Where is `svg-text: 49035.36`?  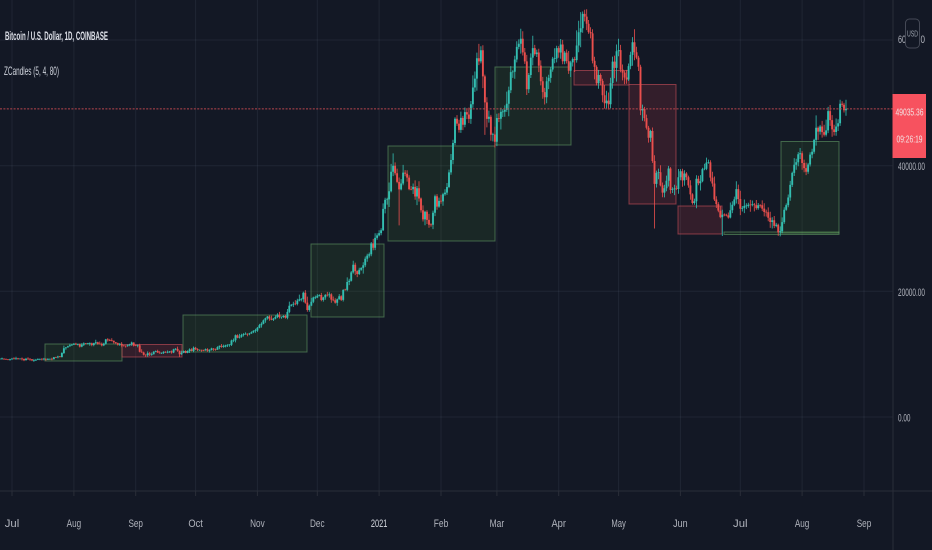 svg-text: 49035.36 is located at coordinates (910, 113).